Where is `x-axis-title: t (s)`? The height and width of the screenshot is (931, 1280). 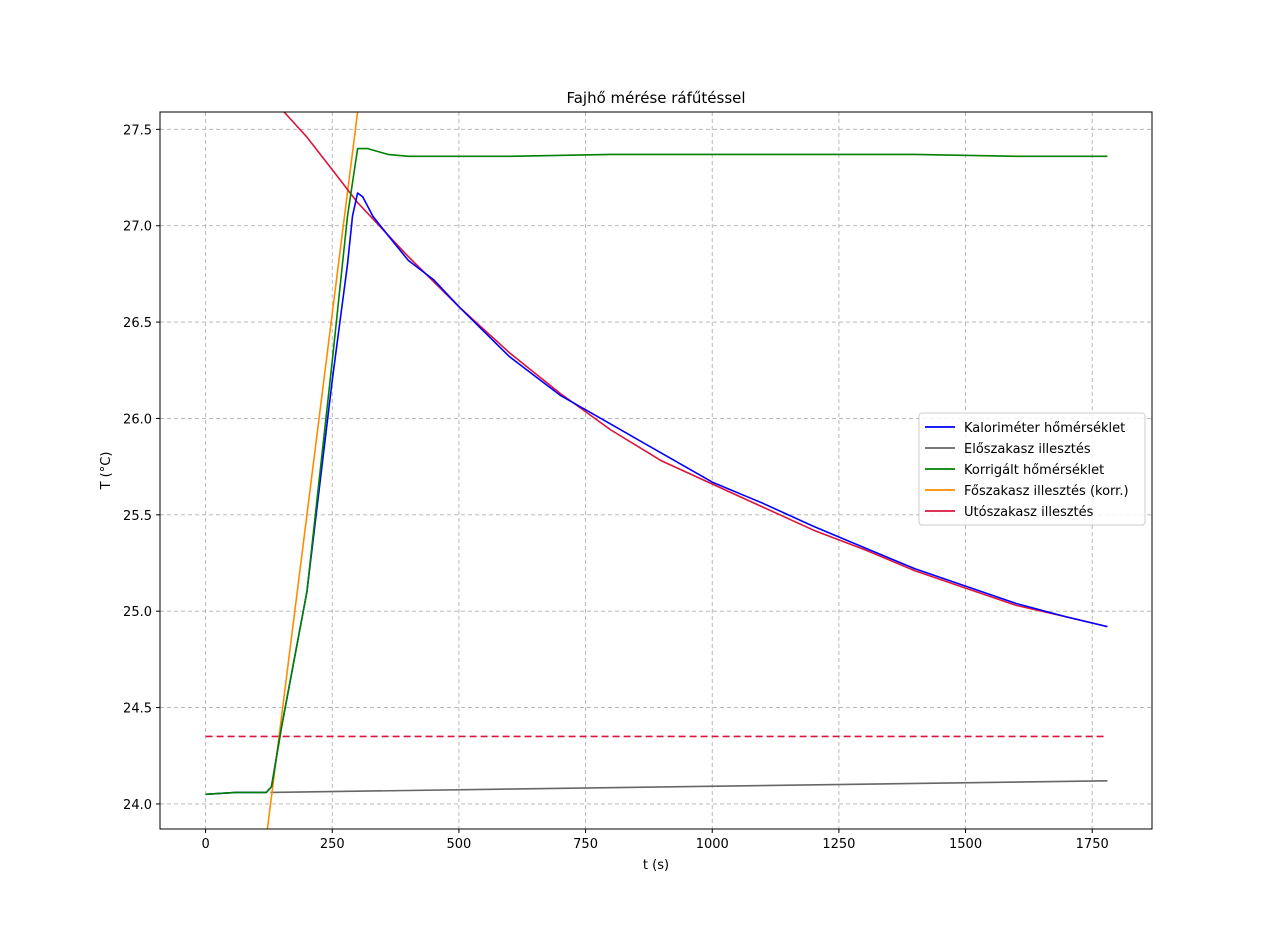 x-axis-title: t (s) is located at coordinates (656, 865).